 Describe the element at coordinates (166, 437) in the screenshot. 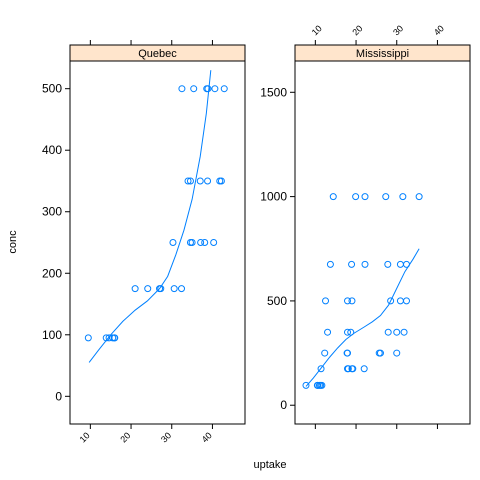

I see `x-tick-label-bottom-2: 30` at that location.